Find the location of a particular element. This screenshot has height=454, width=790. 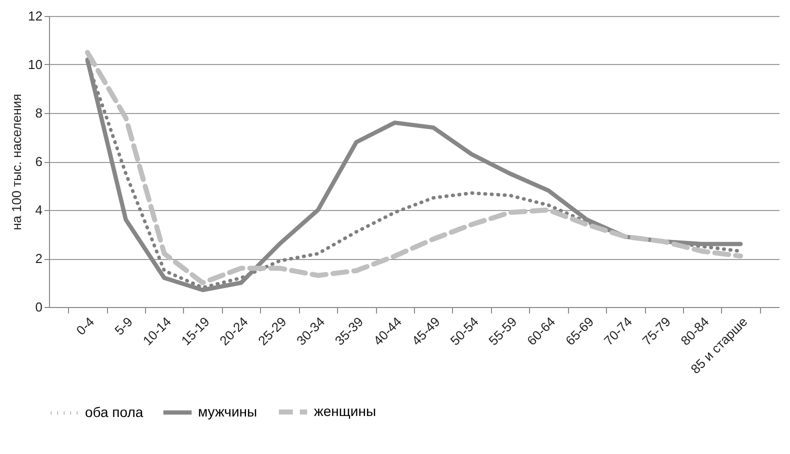

y-tick-label: 2 is located at coordinates (38, 258).